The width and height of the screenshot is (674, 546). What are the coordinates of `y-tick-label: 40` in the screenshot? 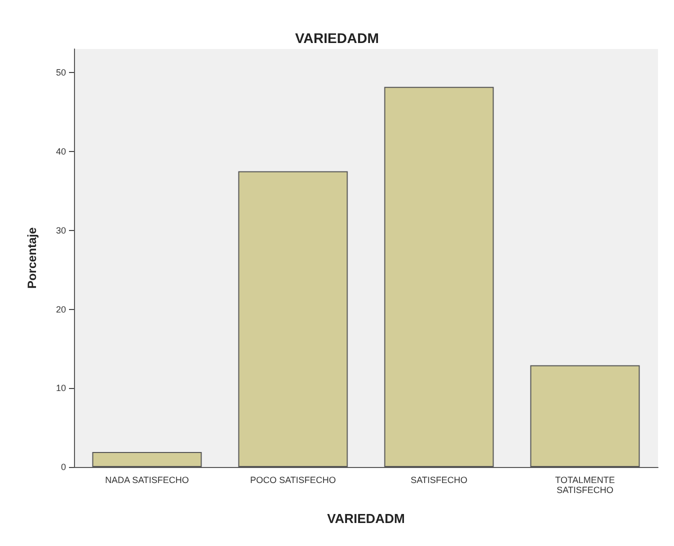 It's located at (61, 151).